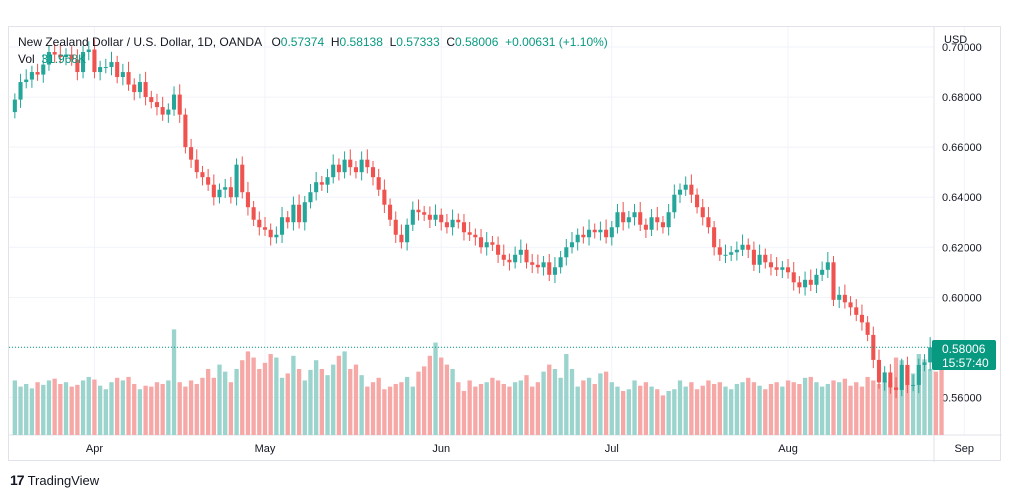  What do you see at coordinates (302, 42) in the screenshot?
I see `open-value: 0.57374` at bounding box center [302, 42].